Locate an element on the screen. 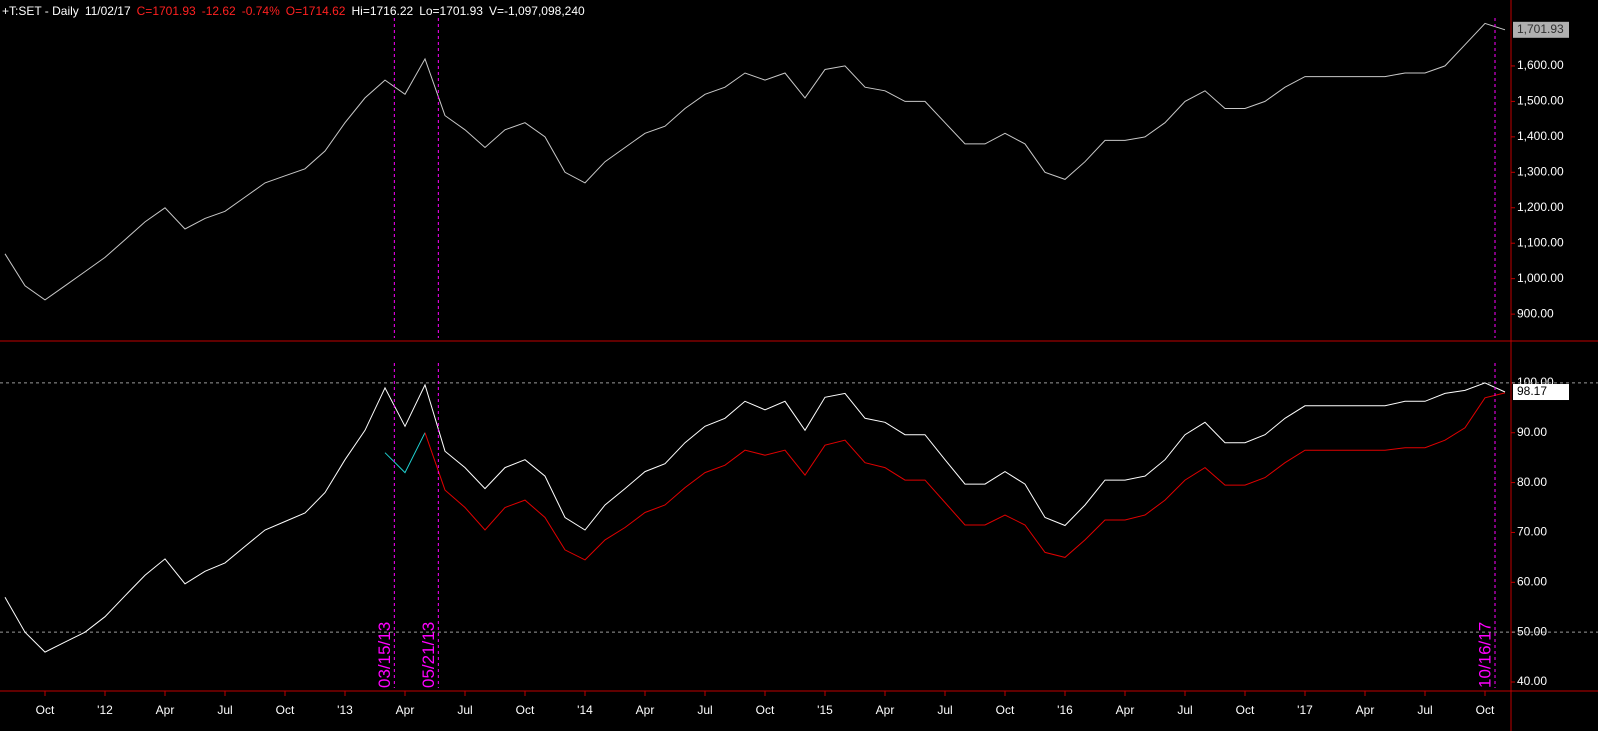  last-value-label: 1,701.93 is located at coordinates (1540, 29).